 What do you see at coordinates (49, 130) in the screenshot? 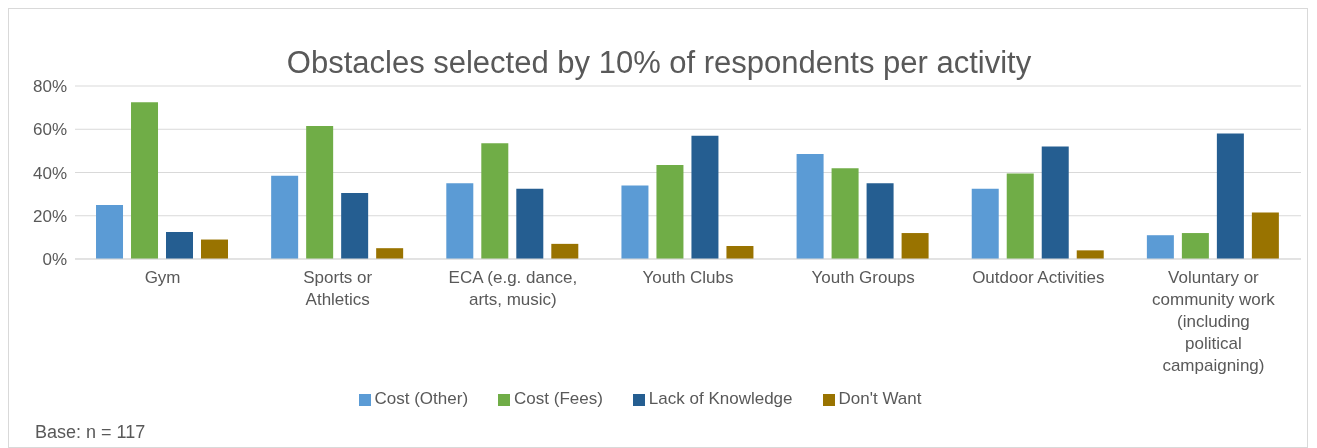
I see `y-tick-label: 60%` at bounding box center [49, 130].